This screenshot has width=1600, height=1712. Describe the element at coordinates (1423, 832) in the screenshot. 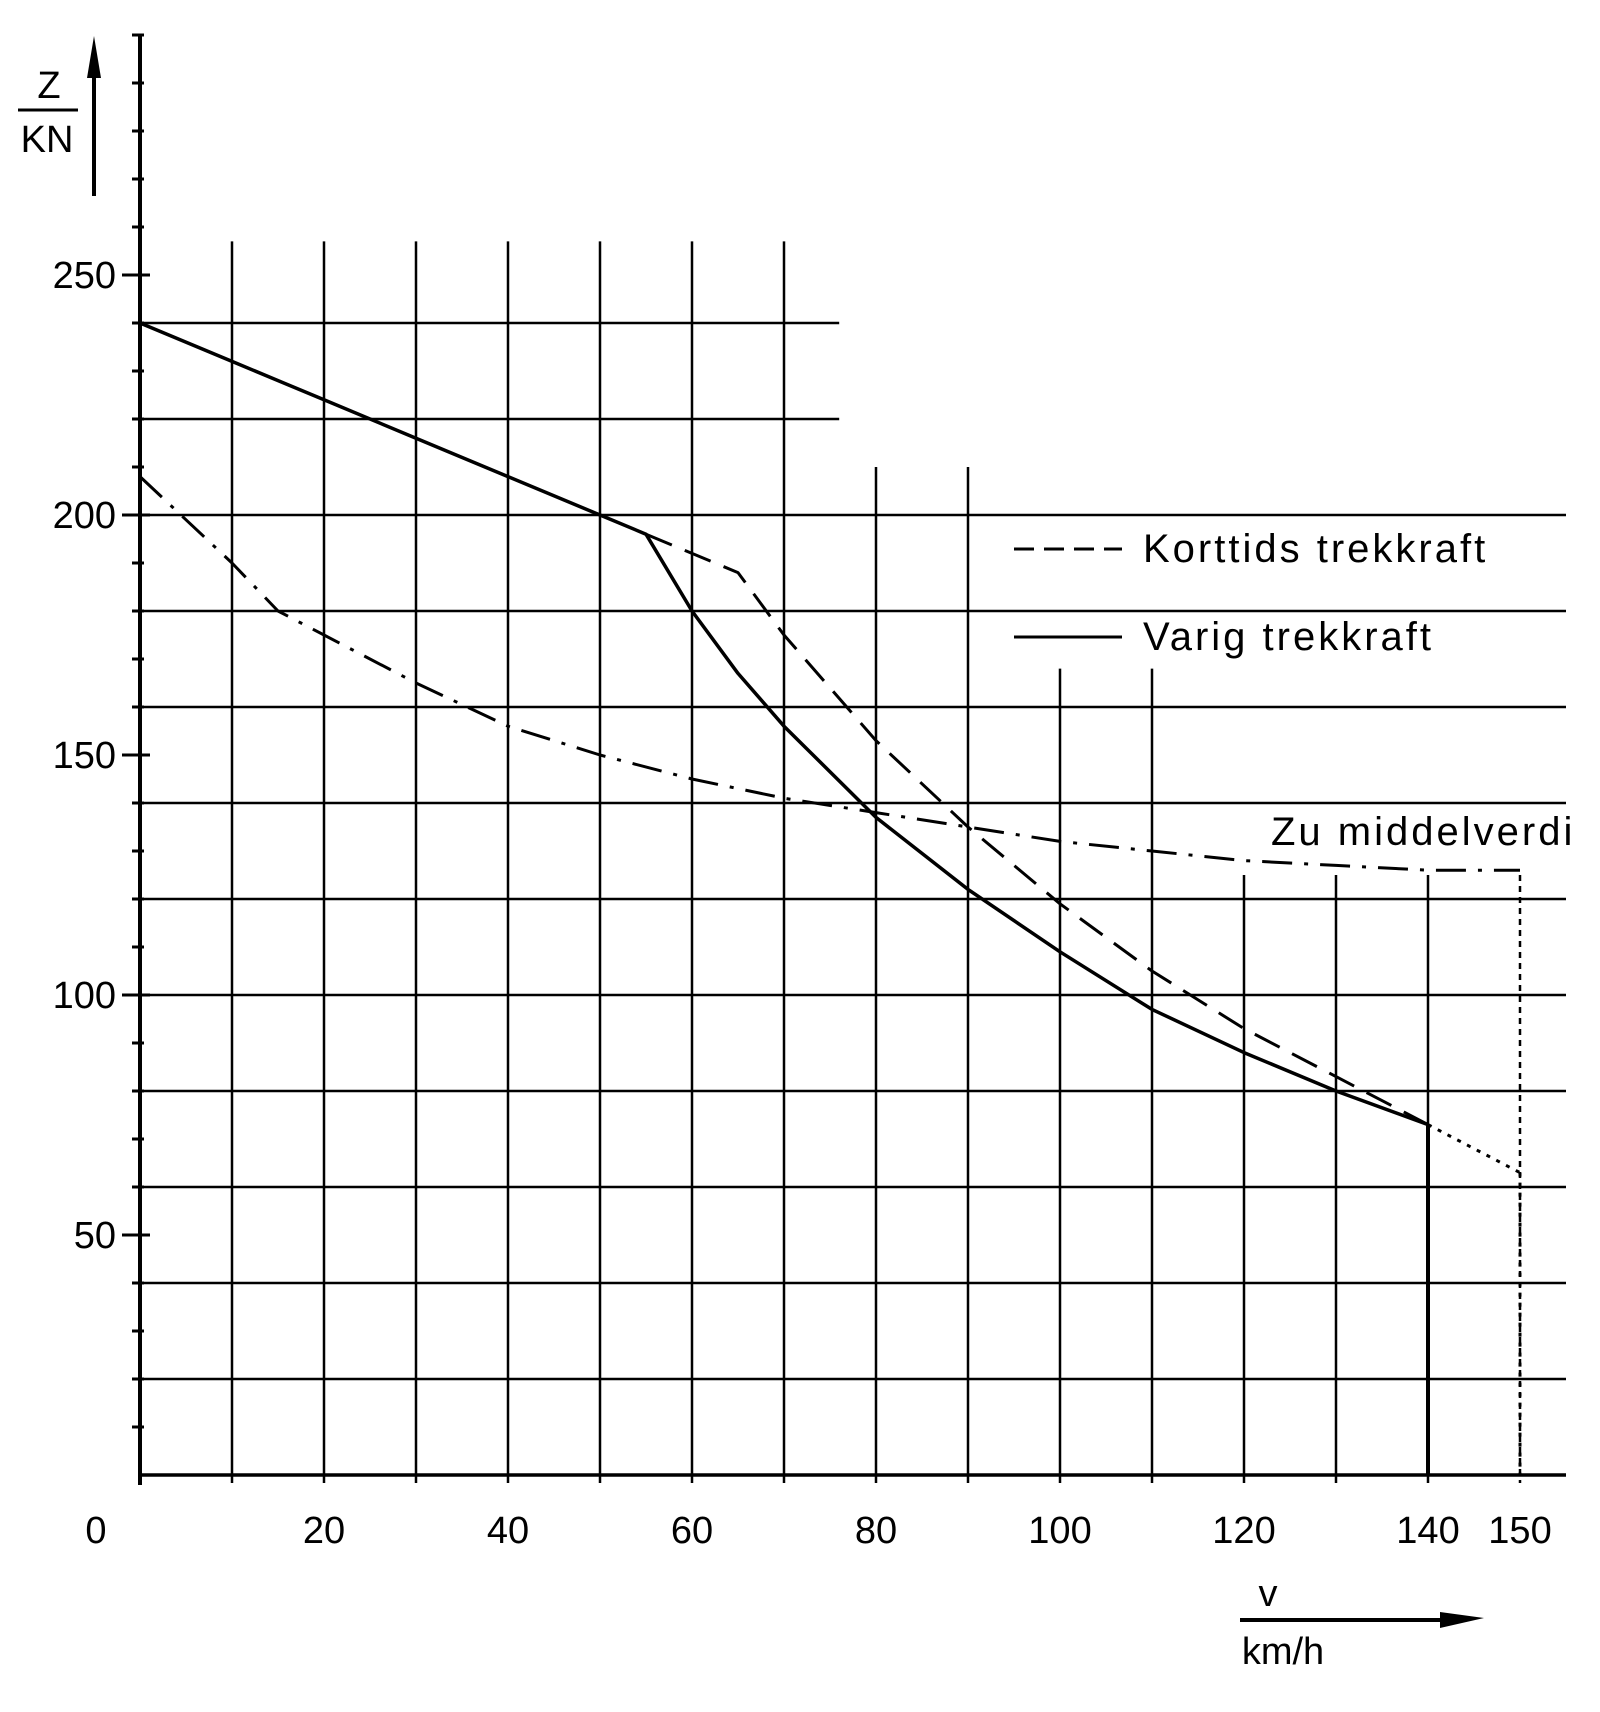

I see `annotation-zu-middelverdi: Zu middelverdi` at that location.